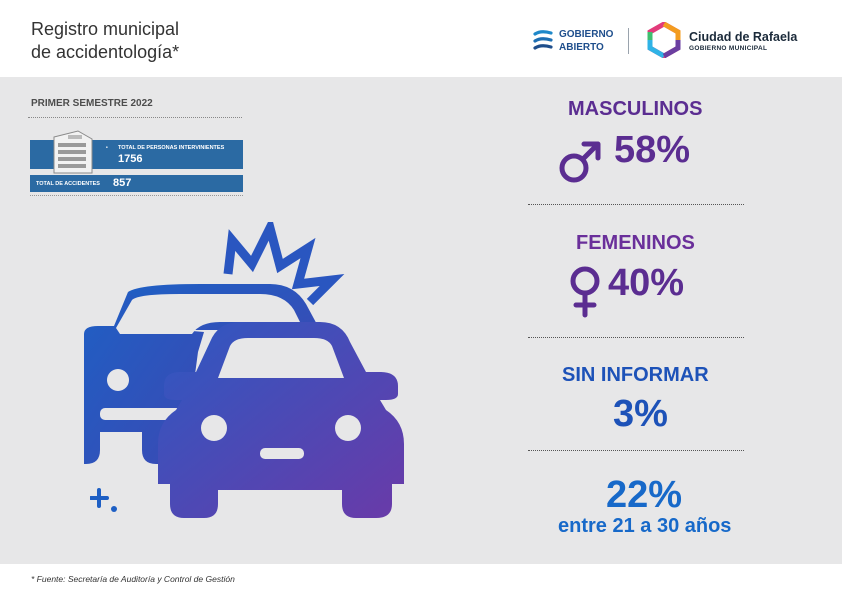 The height and width of the screenshot is (595, 842). I want to click on rafaela-hexagon-icon, so click(664, 40).